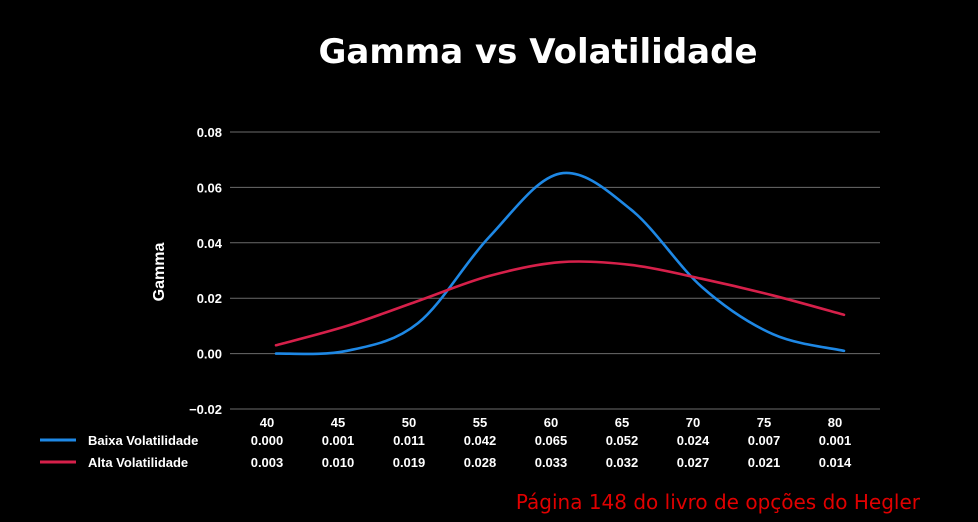  I want to click on y-tick-label: 0.04, so click(210, 243).